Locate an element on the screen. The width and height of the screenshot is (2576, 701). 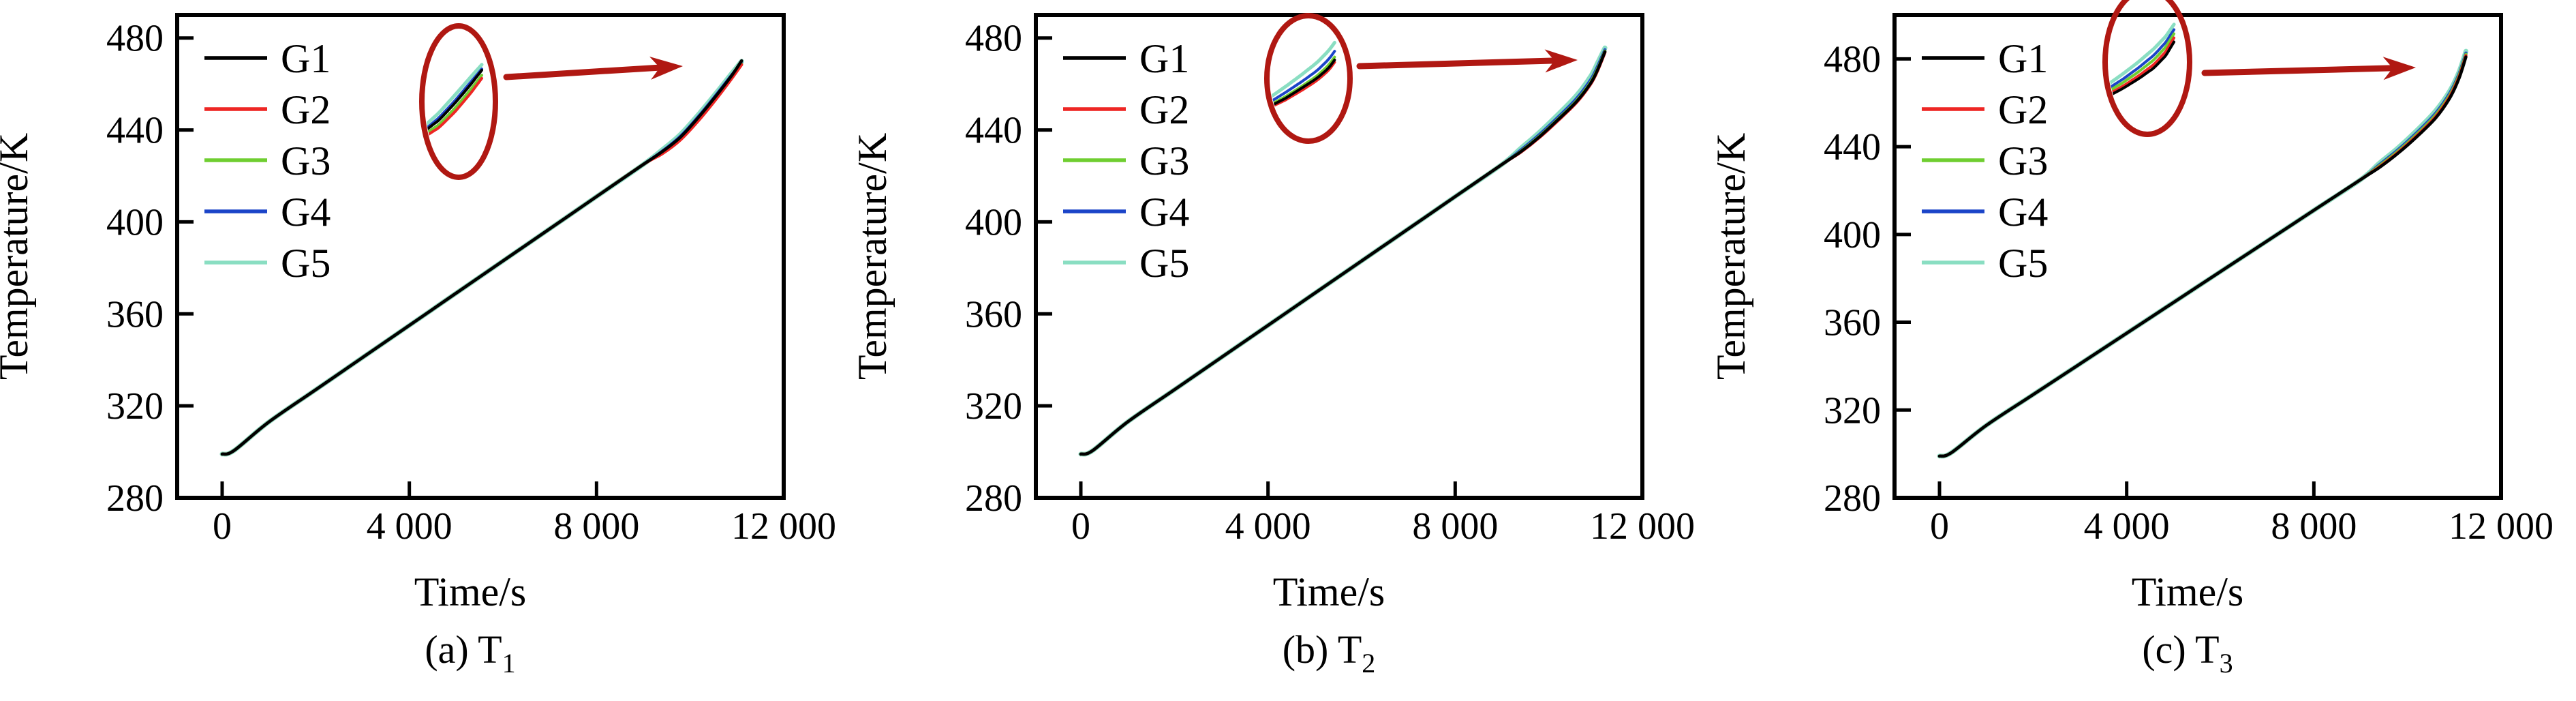
panel-caption-main: (c) T is located at coordinates (2180, 649).